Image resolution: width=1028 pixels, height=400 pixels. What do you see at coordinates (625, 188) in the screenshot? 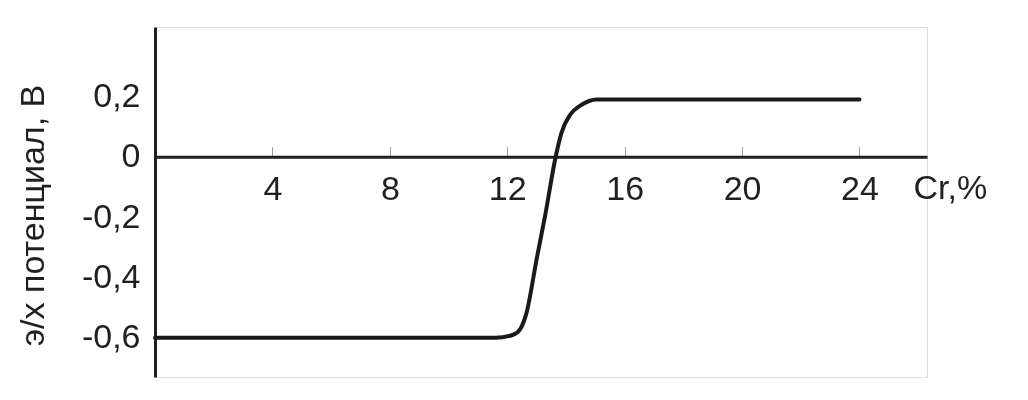
I see `x-tick-label: 16` at bounding box center [625, 188].